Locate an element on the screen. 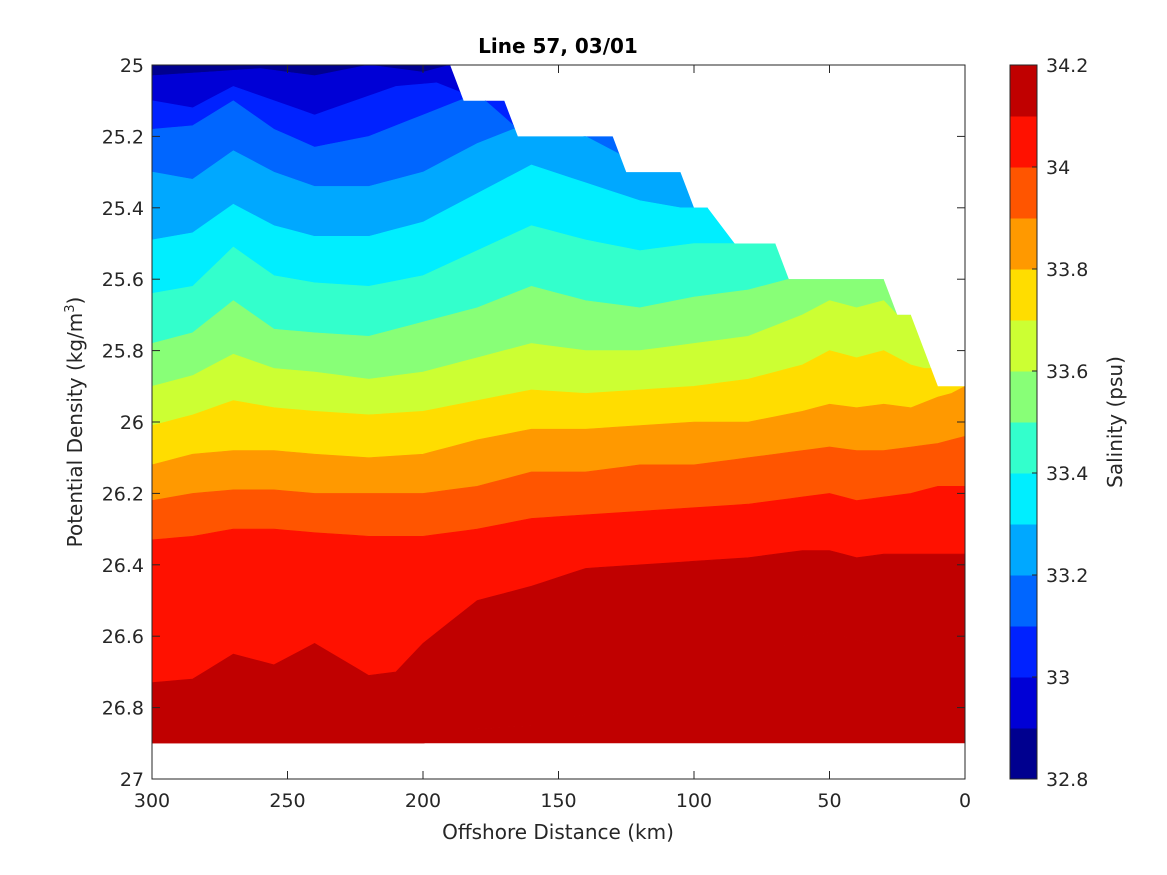 The width and height of the screenshot is (1167, 875). x-tick-label: 300 is located at coordinates (152, 801).